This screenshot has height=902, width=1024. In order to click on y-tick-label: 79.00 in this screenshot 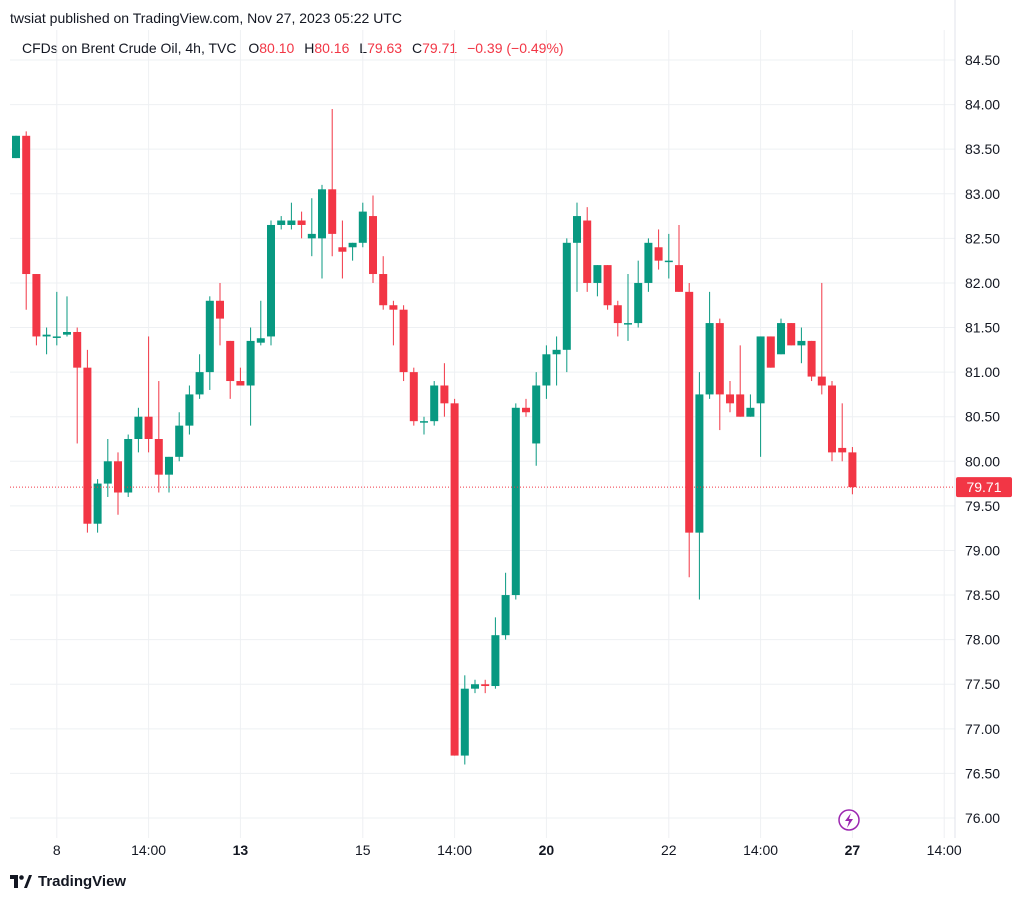, I will do `click(982, 550)`.